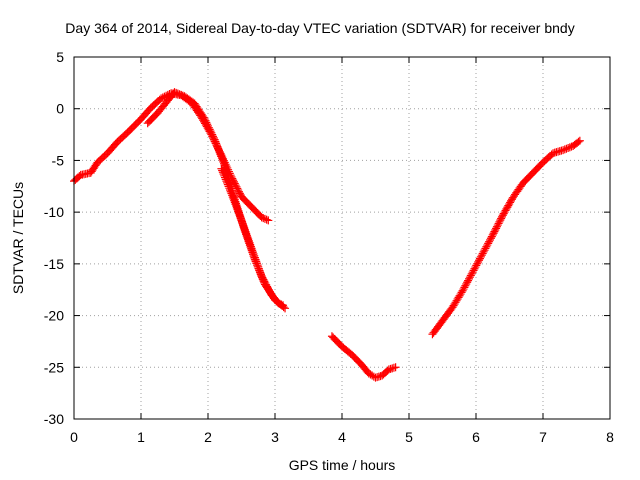 This screenshot has height=480, width=640. What do you see at coordinates (610, 437) in the screenshot?
I see `x-tick-label: 8` at bounding box center [610, 437].